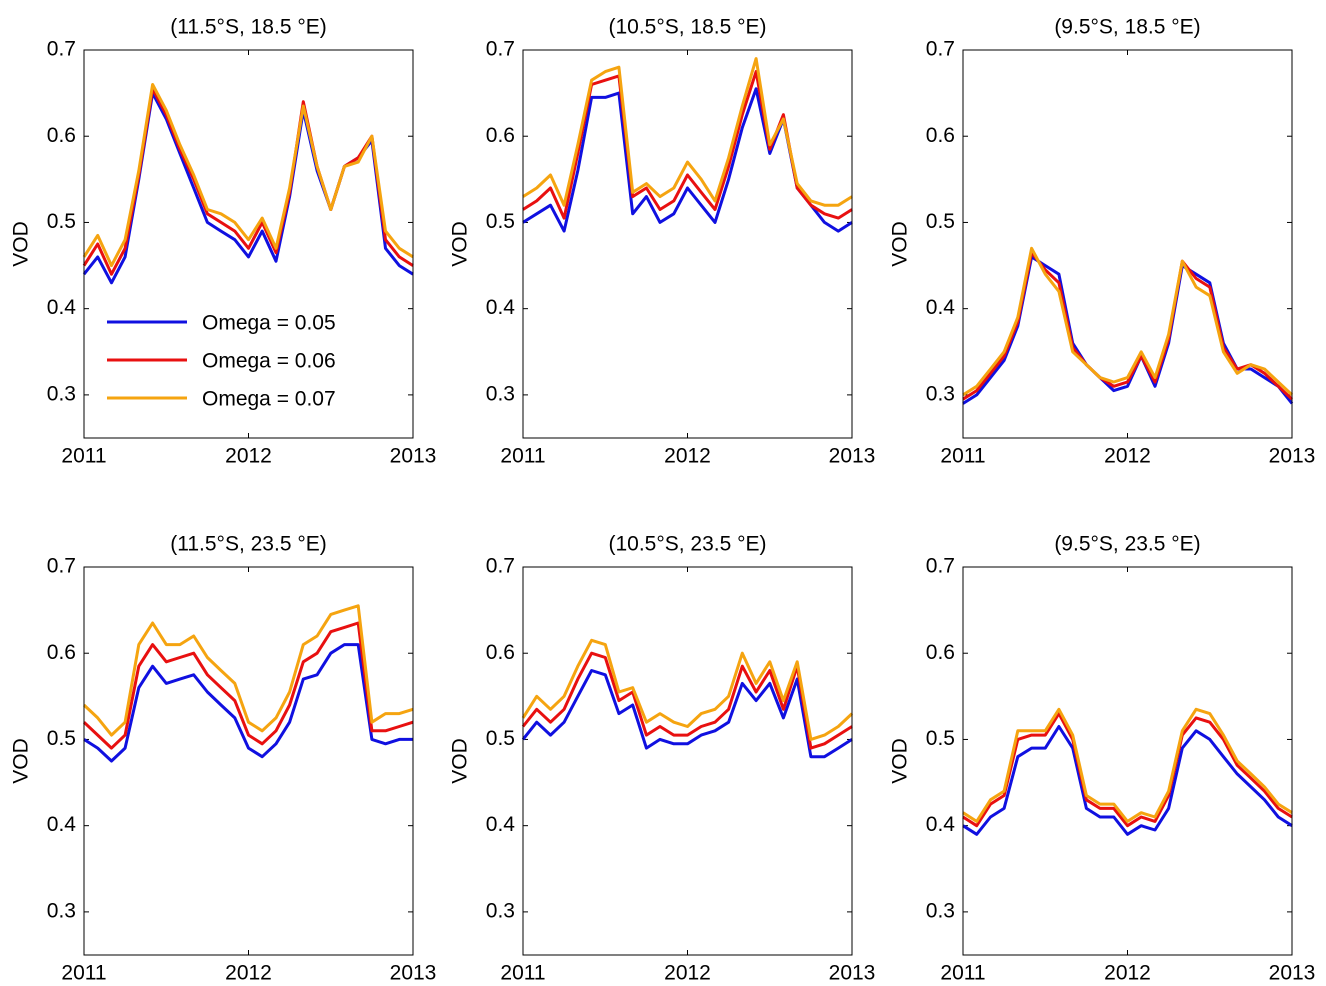 Image resolution: width=1326 pixels, height=986 pixels. I want to click on chart-title: (10.5°S, 18.5 °E), so click(687, 27).